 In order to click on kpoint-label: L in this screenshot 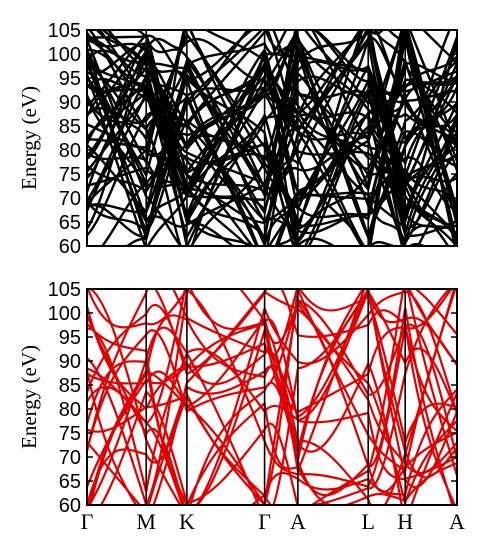, I will do `click(367, 521)`.